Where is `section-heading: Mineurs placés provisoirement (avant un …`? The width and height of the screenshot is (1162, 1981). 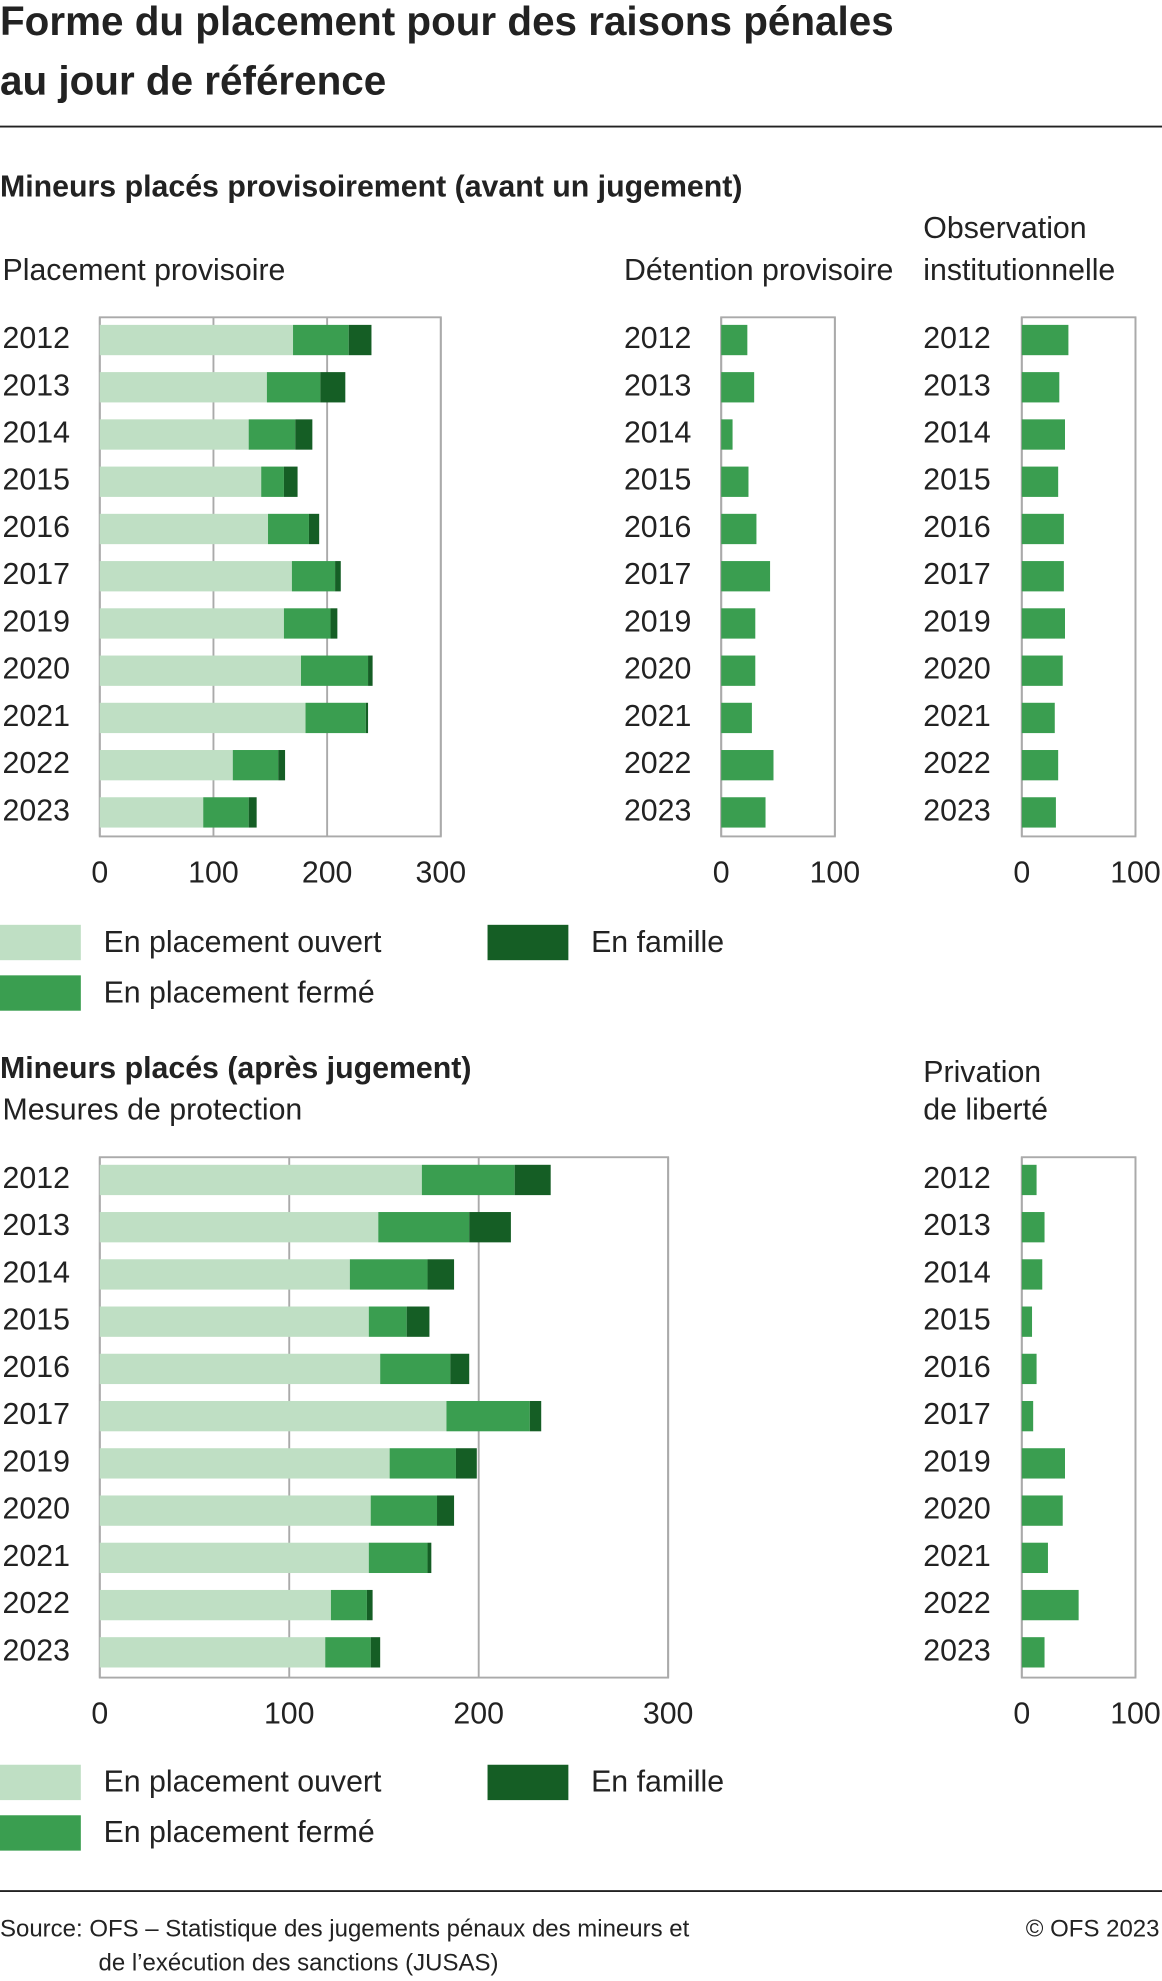 section-heading: Mineurs placés provisoirement (avant un … is located at coordinates (371, 186).